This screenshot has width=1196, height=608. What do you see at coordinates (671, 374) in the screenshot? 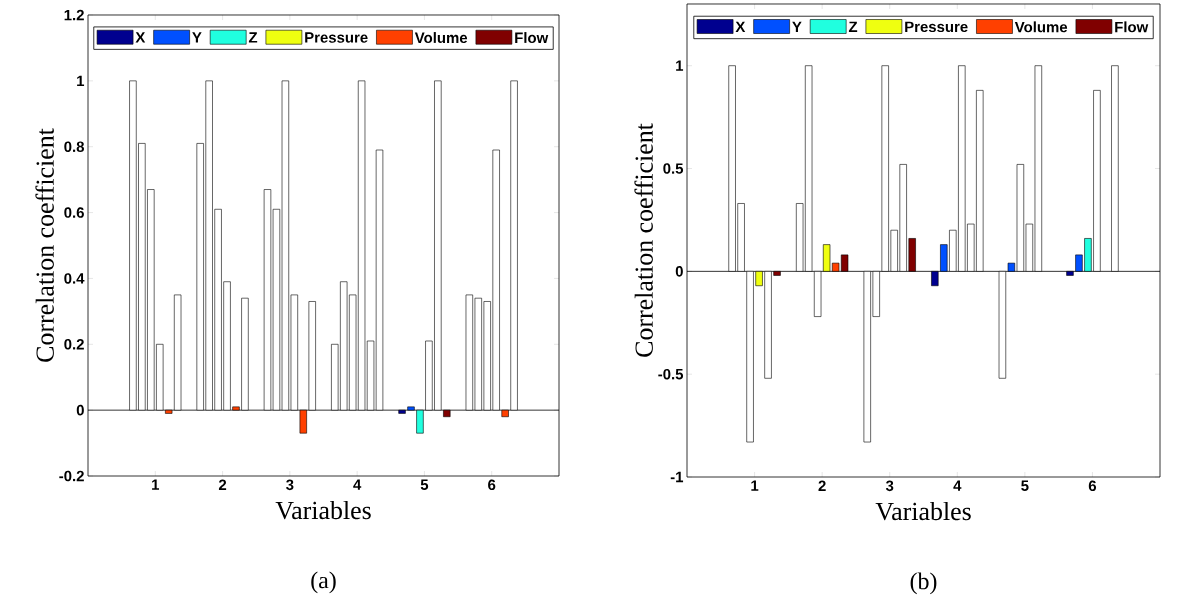
I see `y-tick-label: -0.5` at bounding box center [671, 374].